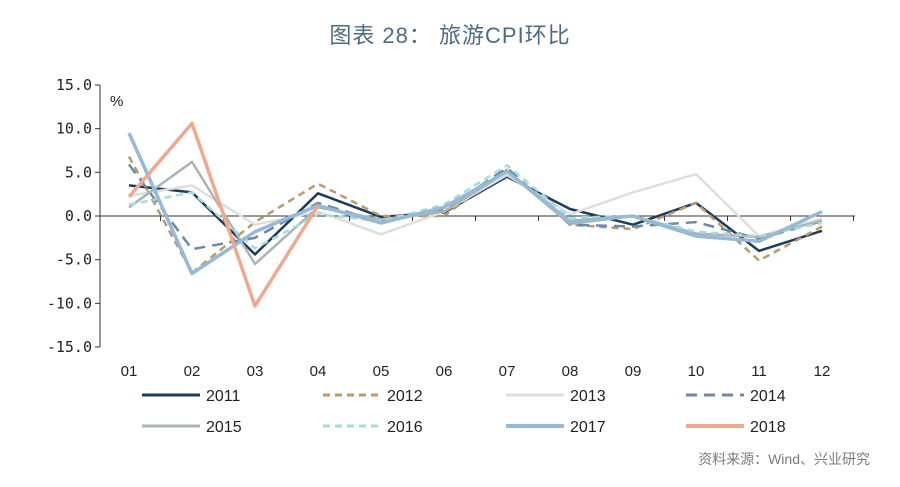 This screenshot has height=487, width=900. Describe the element at coordinates (588, 396) in the screenshot. I see `legend-label-2013: 2013` at that location.